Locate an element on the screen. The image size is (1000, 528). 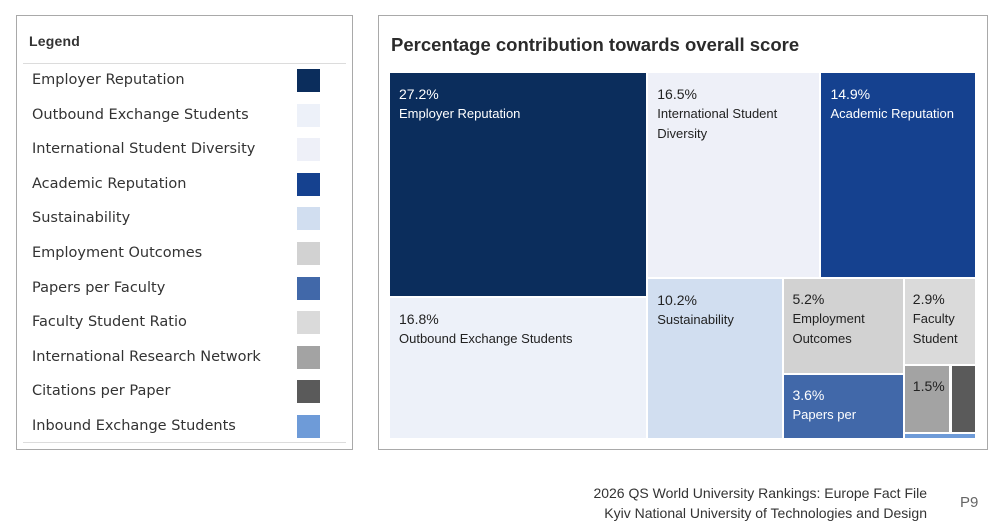
legend-label: Papers per Faculty is located at coordinates (99, 287).